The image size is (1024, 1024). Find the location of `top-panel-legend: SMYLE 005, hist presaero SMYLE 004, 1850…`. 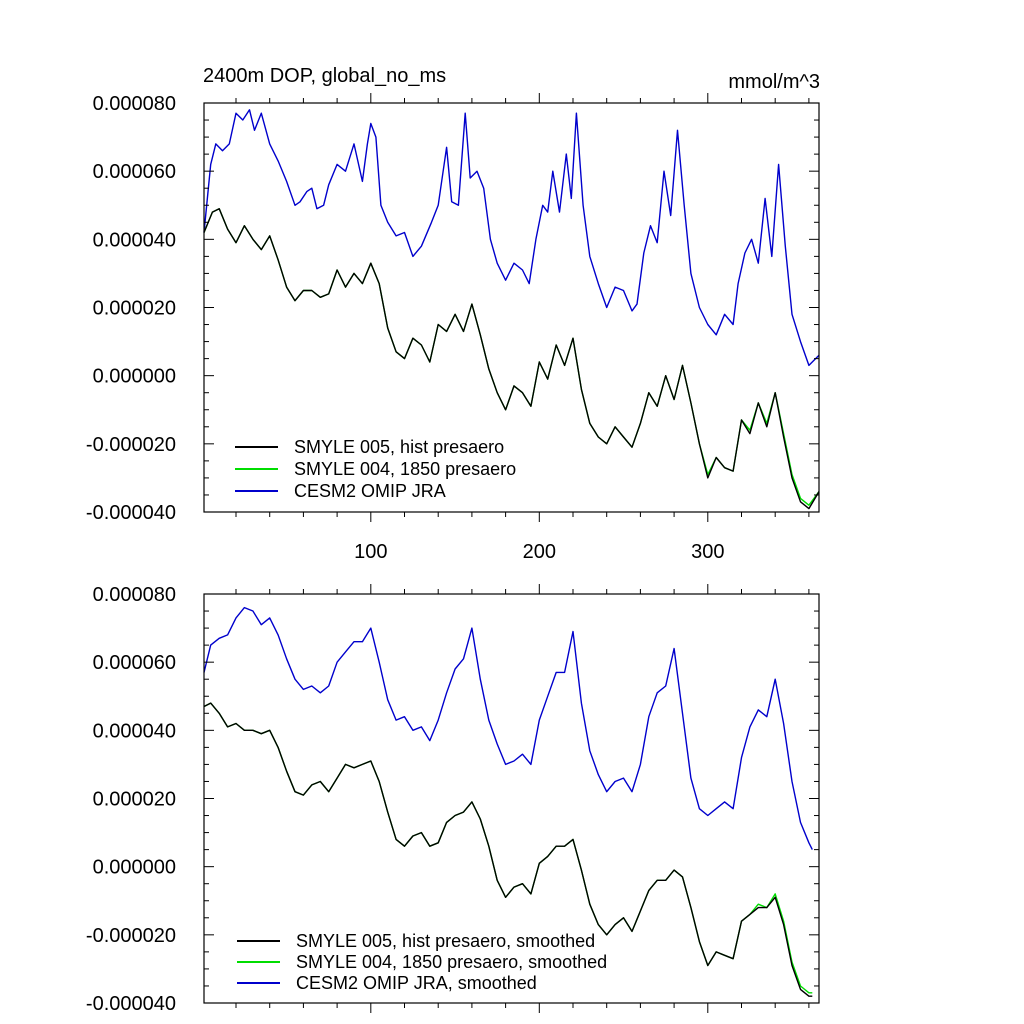

top-panel-legend: SMYLE 005, hist presaero SMYLE 004, 1850… is located at coordinates (375, 469).